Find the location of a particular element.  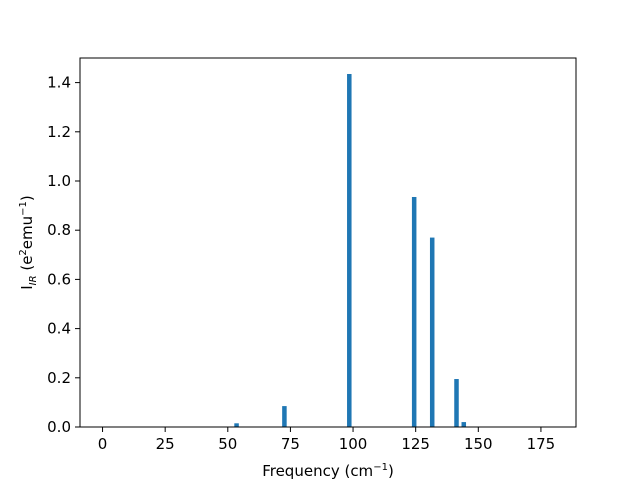

x-tick-label: 175 is located at coordinates (541, 444).